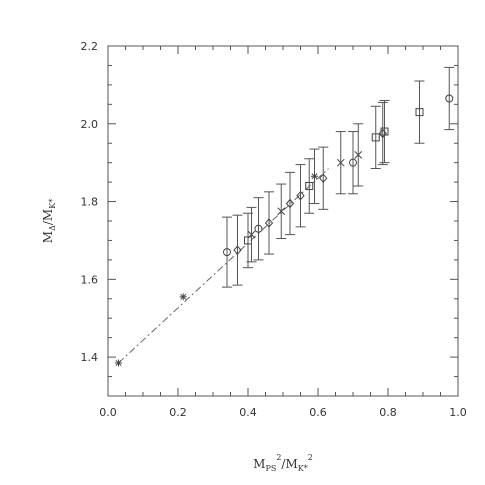  What do you see at coordinates (90, 46) in the screenshot?
I see `y-tick-label: 2.2` at bounding box center [90, 46].